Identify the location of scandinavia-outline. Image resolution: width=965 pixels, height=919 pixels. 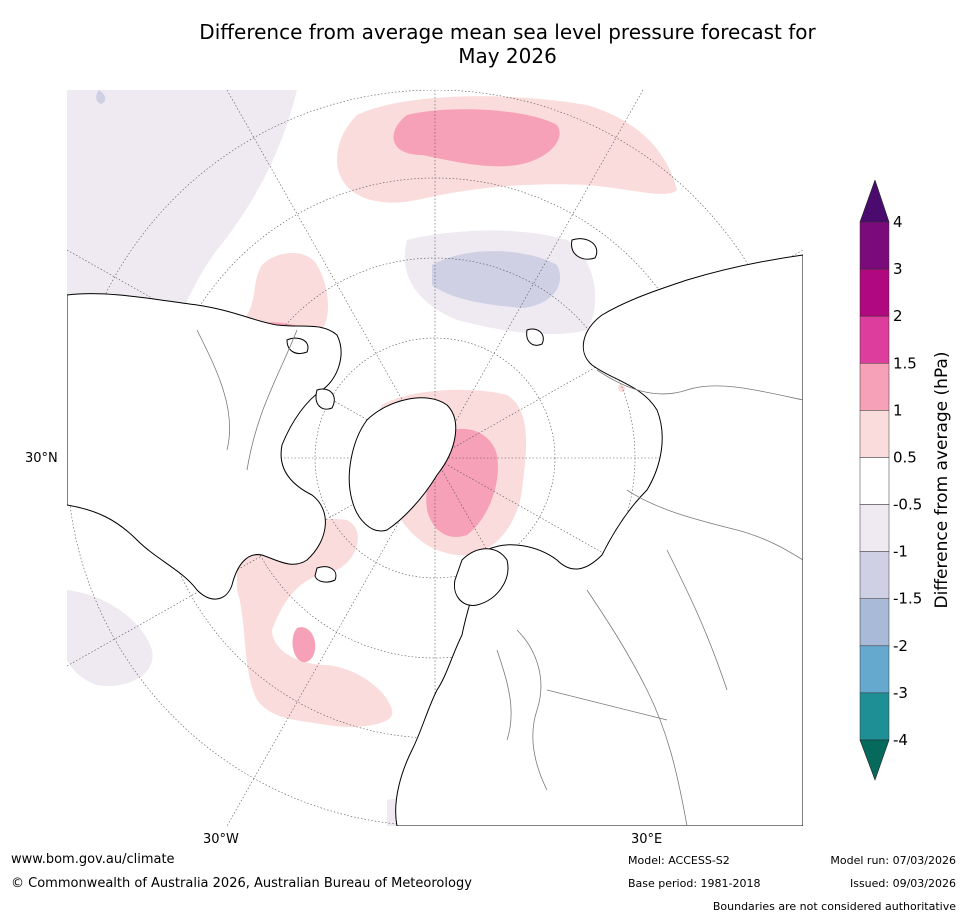
(481, 577).